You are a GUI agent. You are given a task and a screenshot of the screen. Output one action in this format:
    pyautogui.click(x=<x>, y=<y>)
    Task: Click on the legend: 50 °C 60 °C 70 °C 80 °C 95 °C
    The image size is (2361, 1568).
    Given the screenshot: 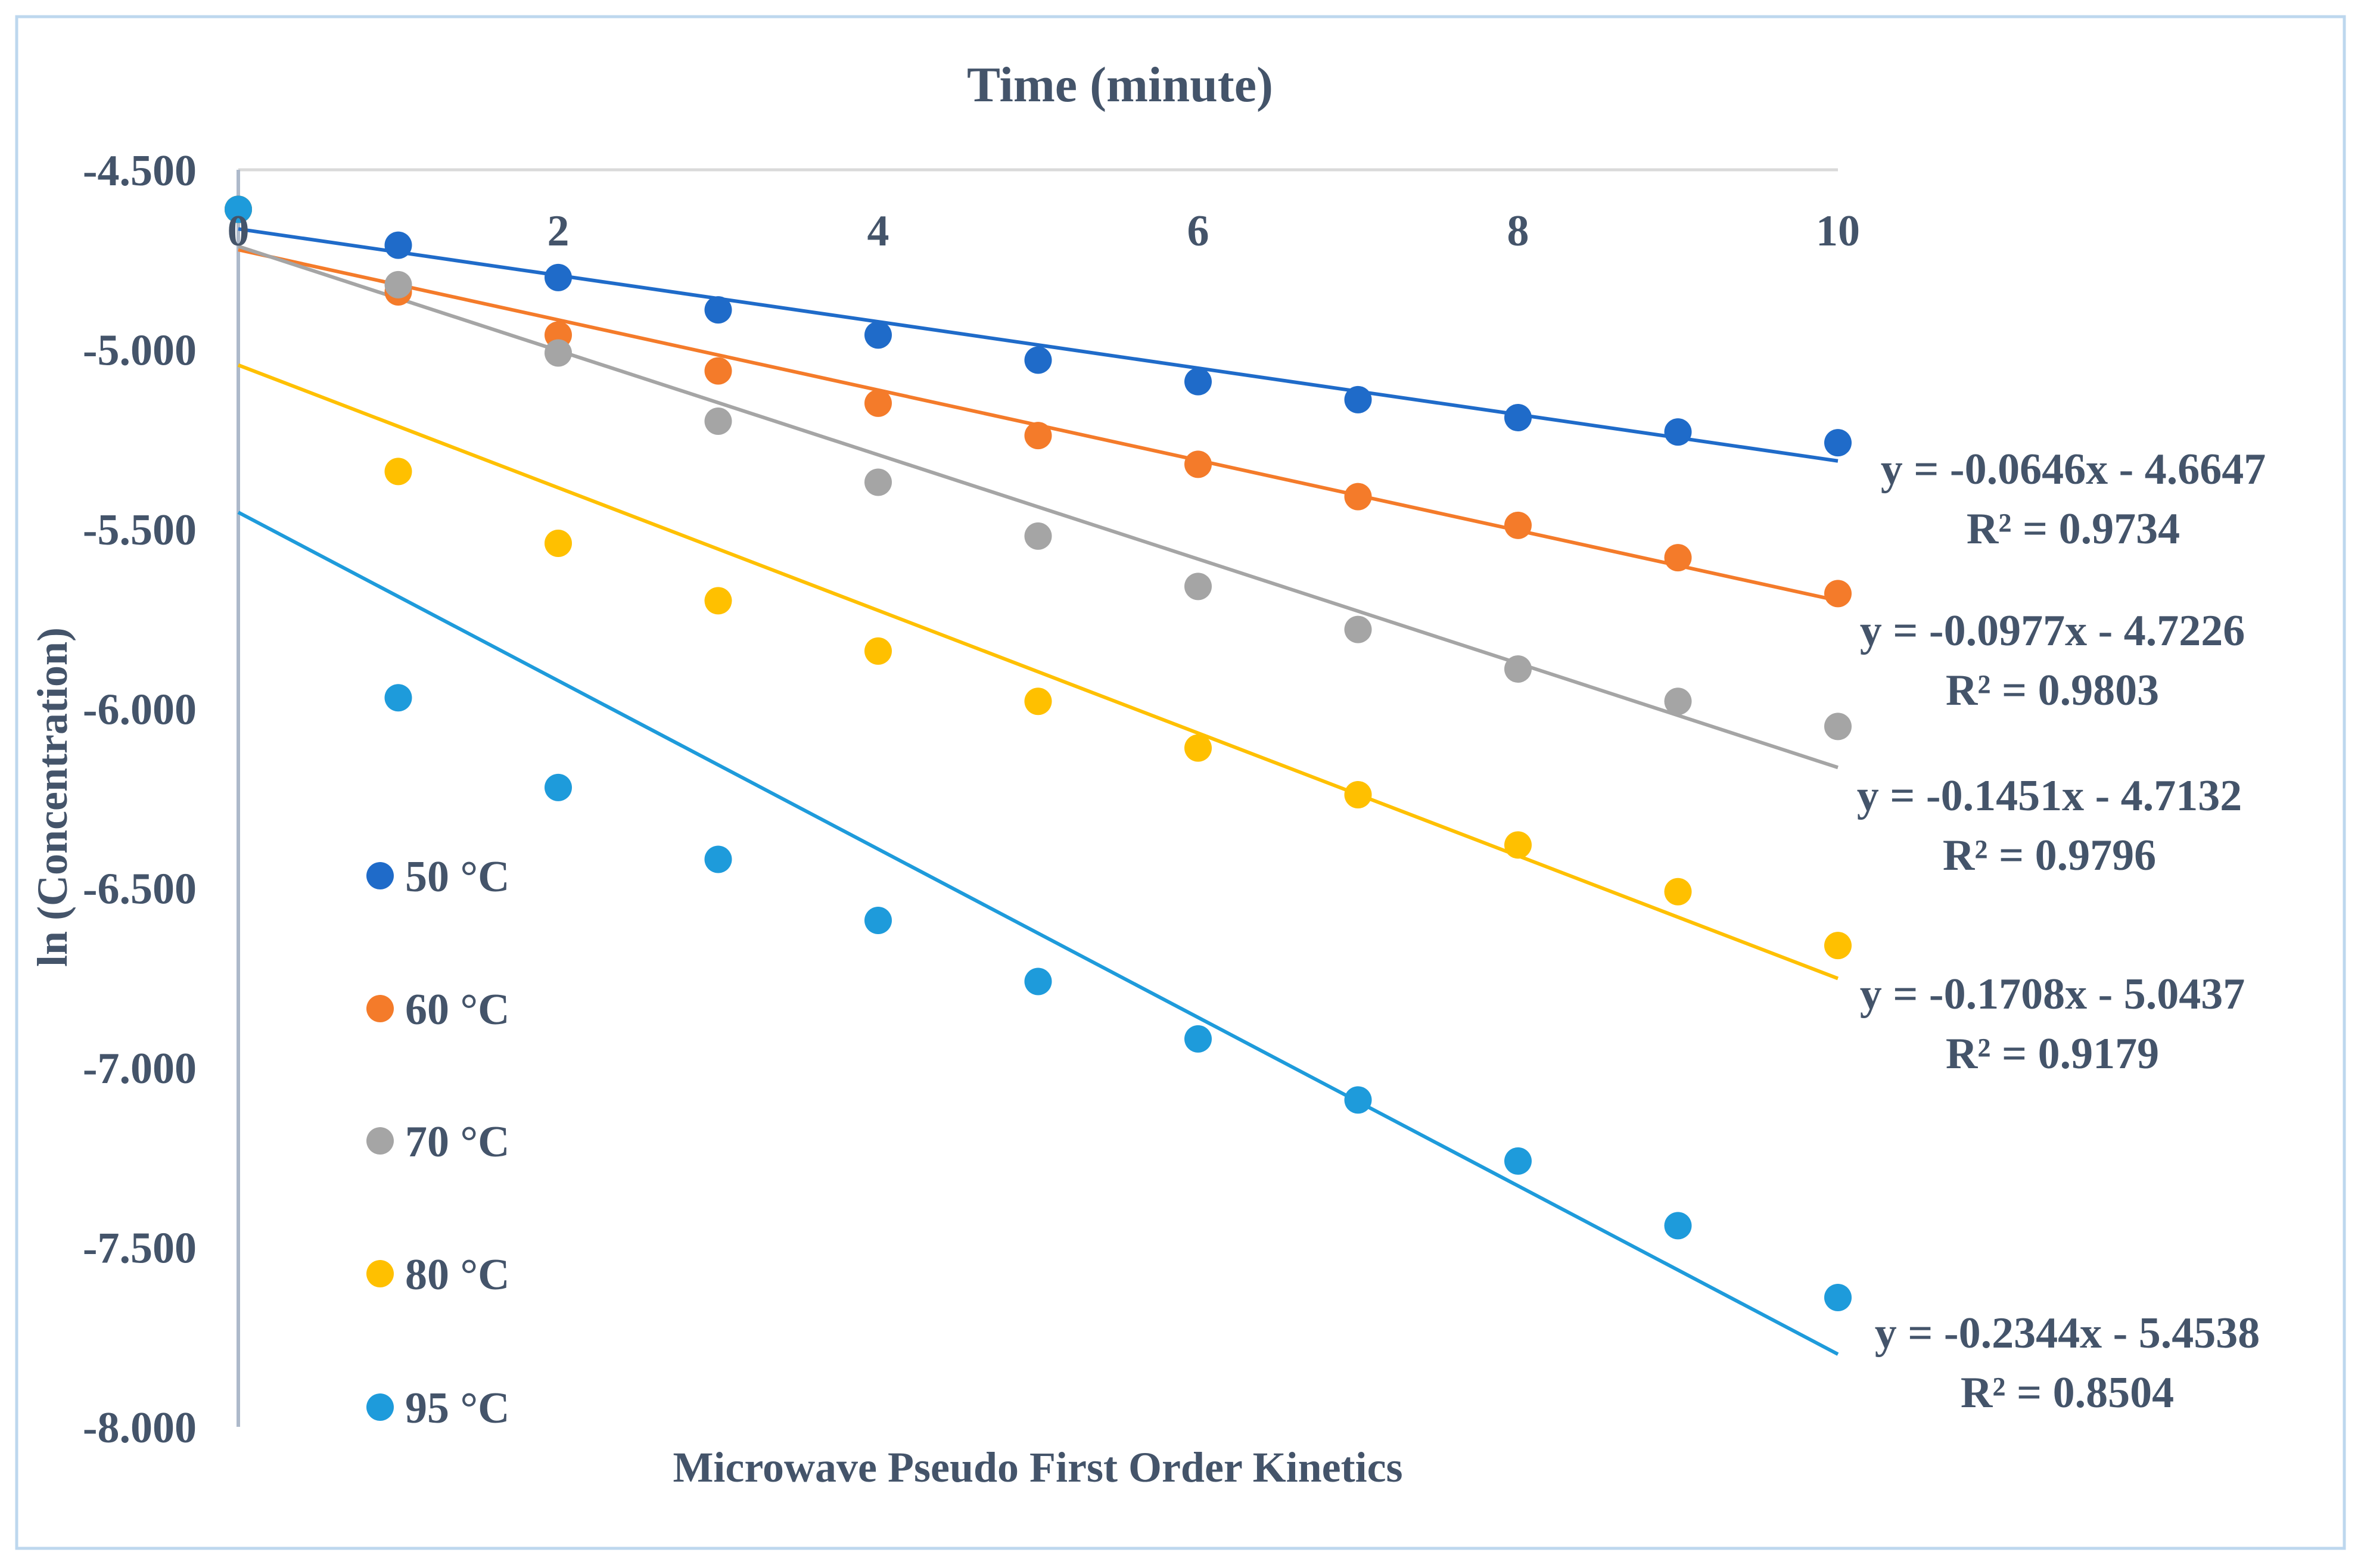 What is the action you would take?
    pyautogui.click(x=438, y=1143)
    